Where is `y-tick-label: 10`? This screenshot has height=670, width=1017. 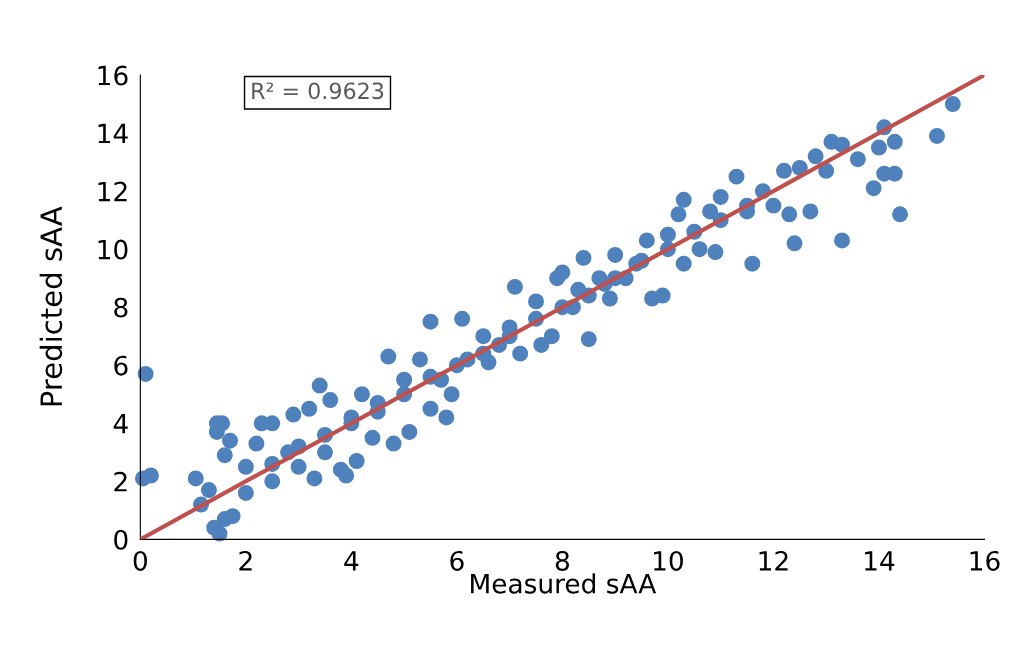 y-tick-label: 10 is located at coordinates (113, 249).